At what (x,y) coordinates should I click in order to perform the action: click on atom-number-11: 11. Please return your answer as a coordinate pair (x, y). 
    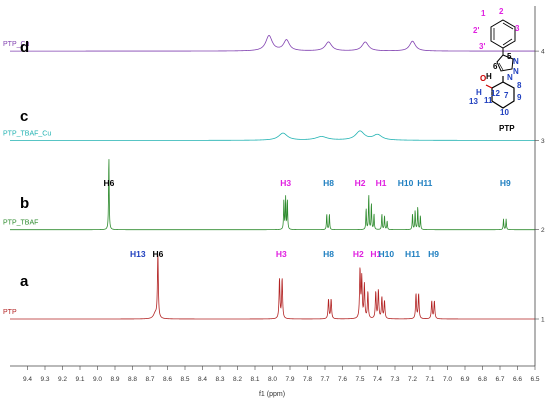
    Looking at the image, I should click on (488, 100).